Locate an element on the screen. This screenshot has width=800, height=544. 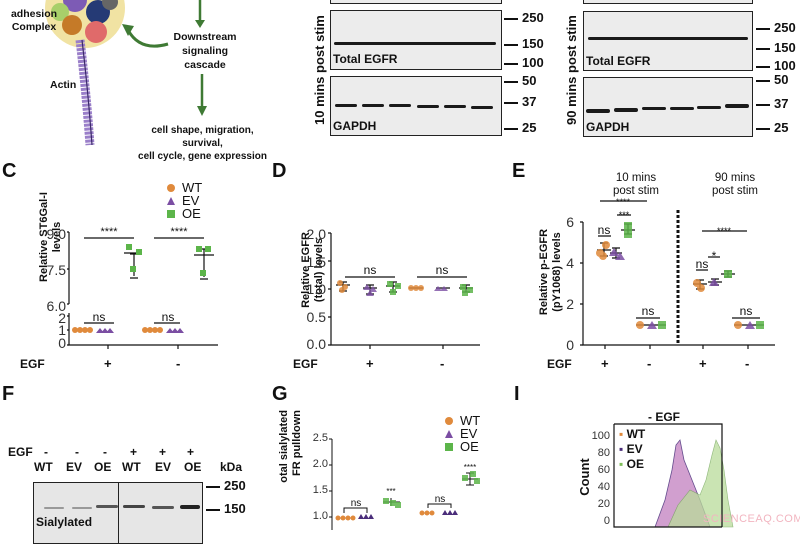
sig-d-2: ns is located at coordinates (442, 270).